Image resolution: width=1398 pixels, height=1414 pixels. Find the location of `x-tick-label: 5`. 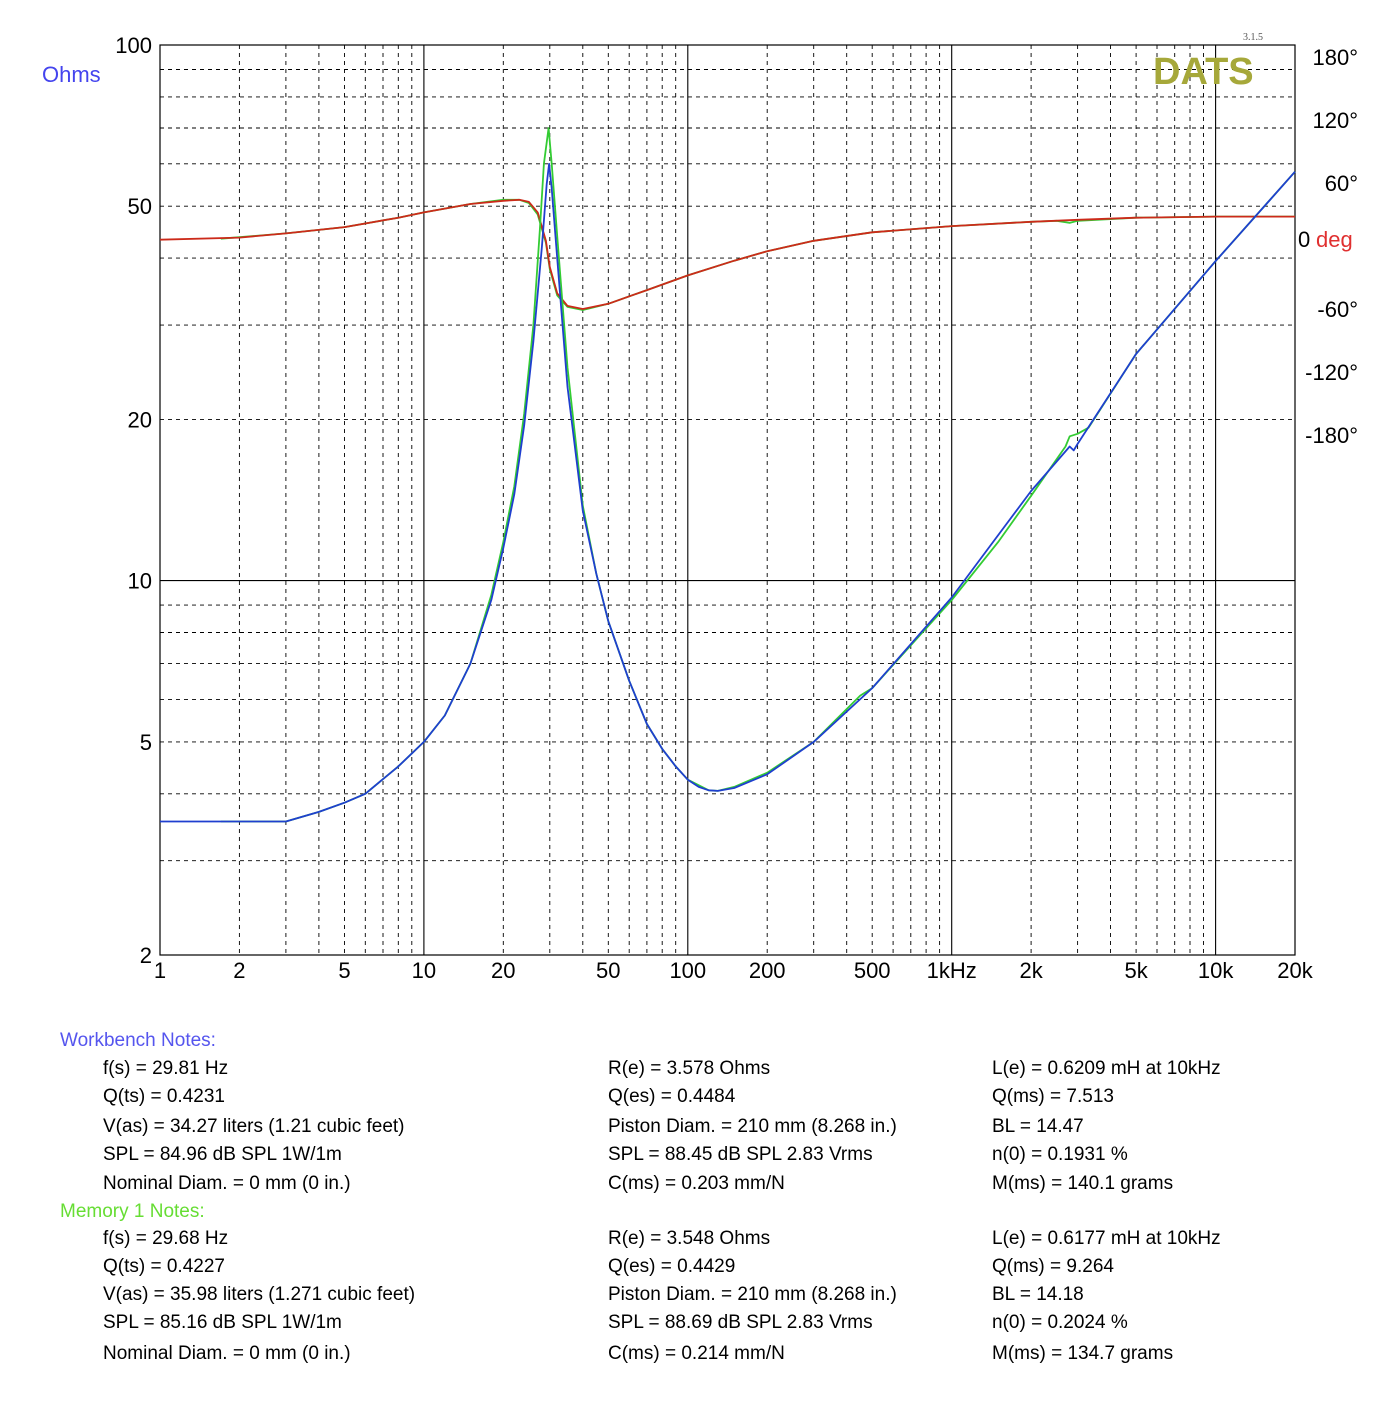

x-tick-label: 5 is located at coordinates (344, 970).